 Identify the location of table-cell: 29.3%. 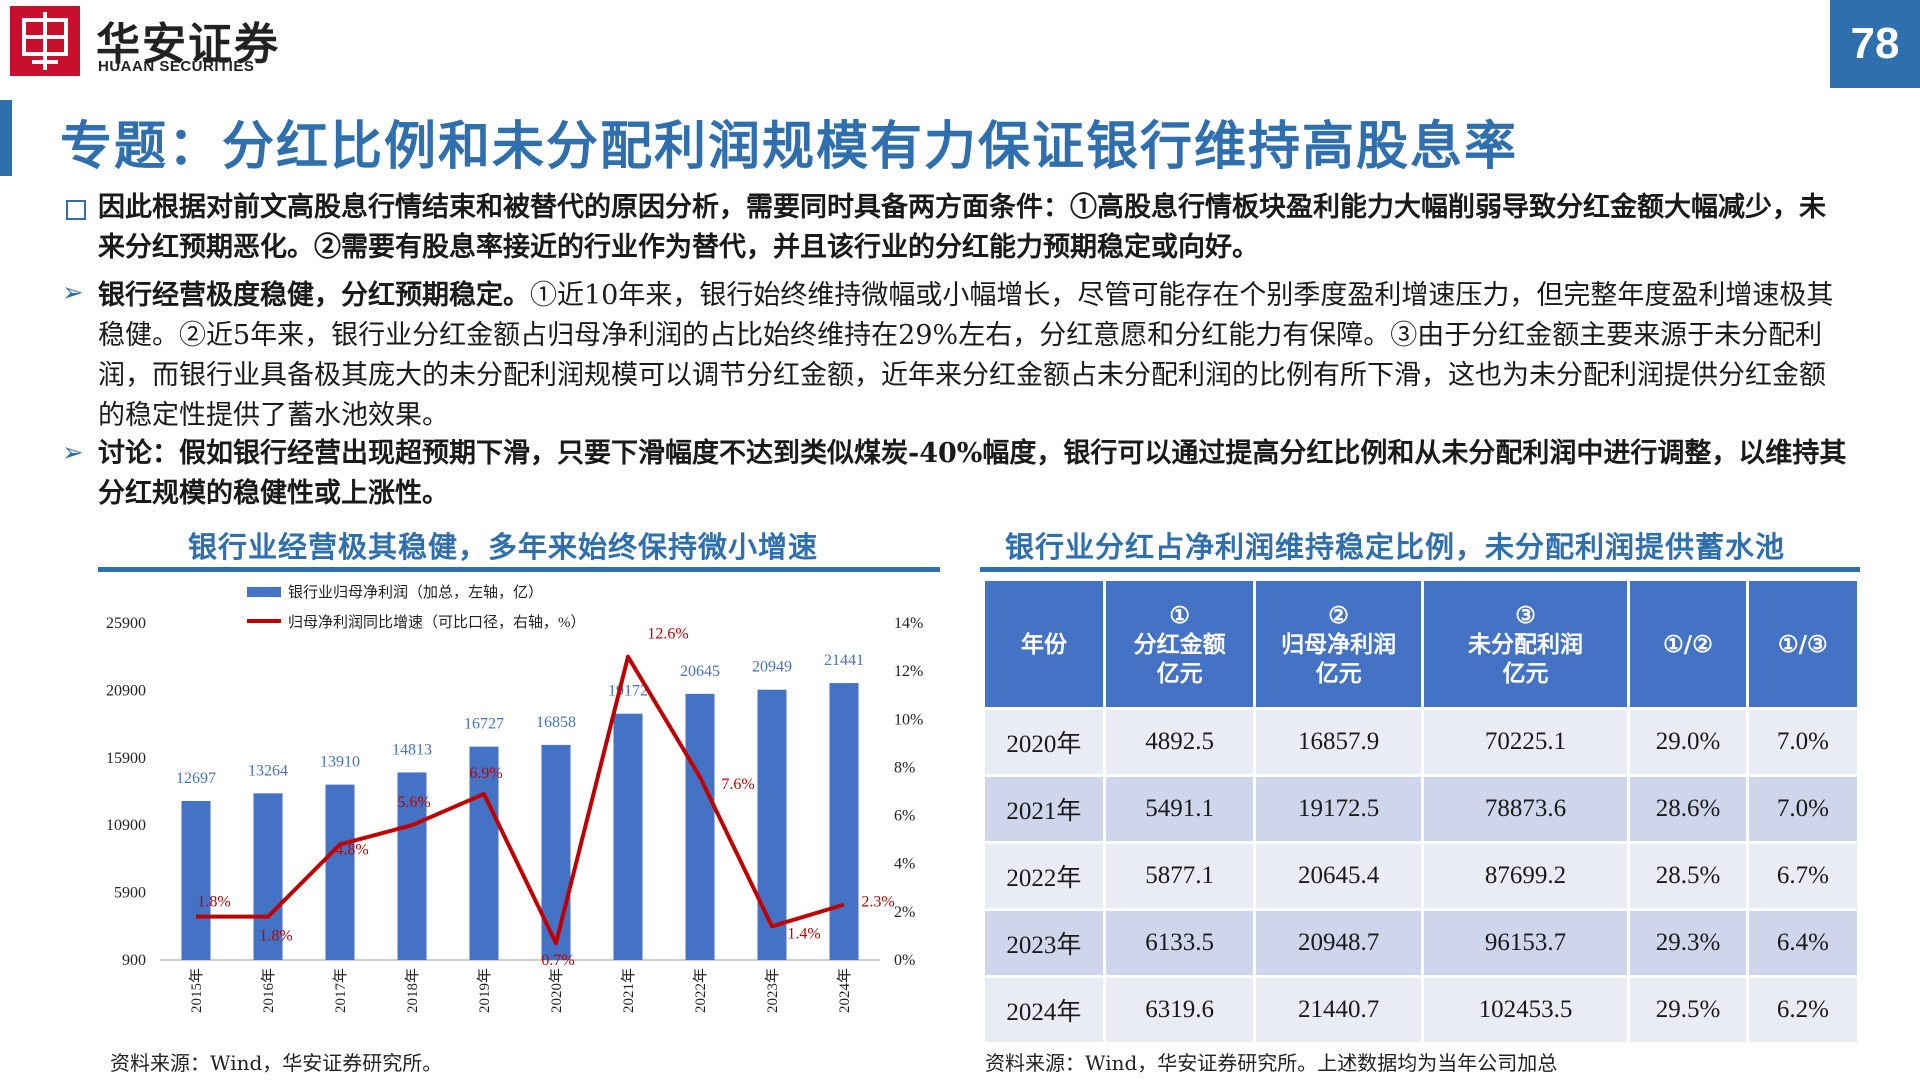
(1688, 943).